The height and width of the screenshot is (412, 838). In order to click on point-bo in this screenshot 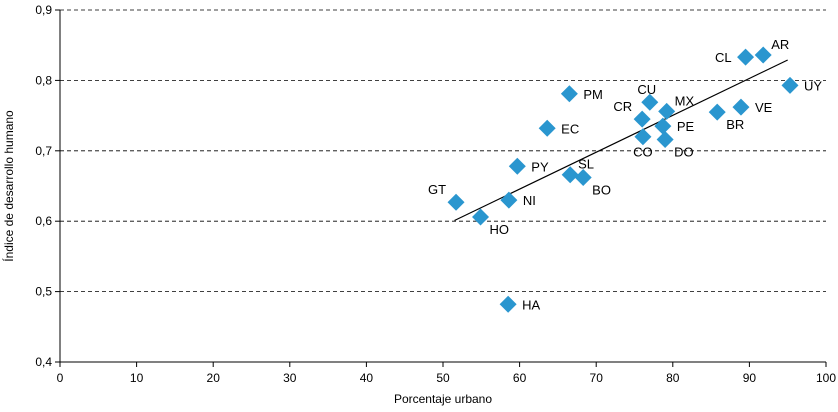, I will do `click(583, 178)`.